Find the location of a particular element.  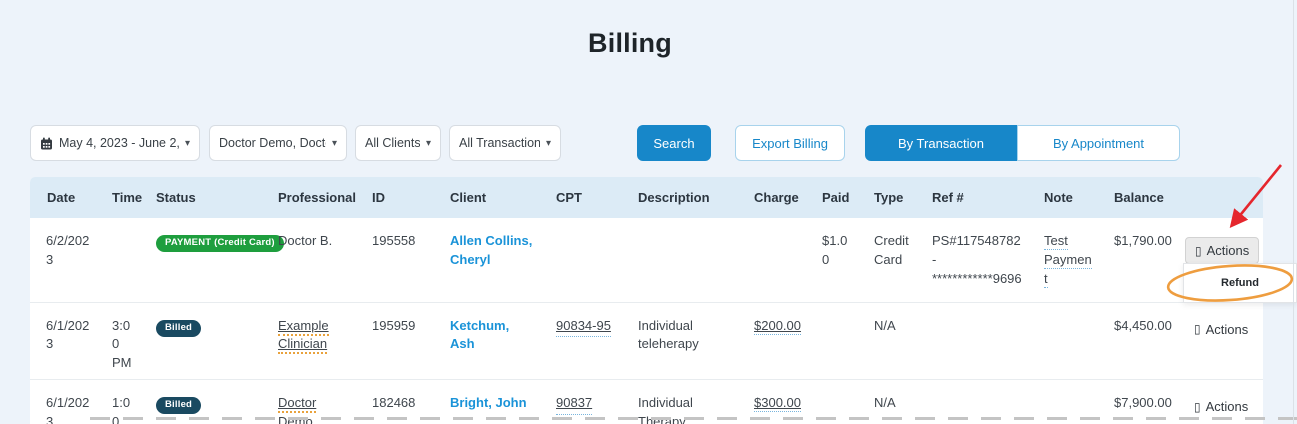

export-billing-button: Export Billing is located at coordinates (790, 143).